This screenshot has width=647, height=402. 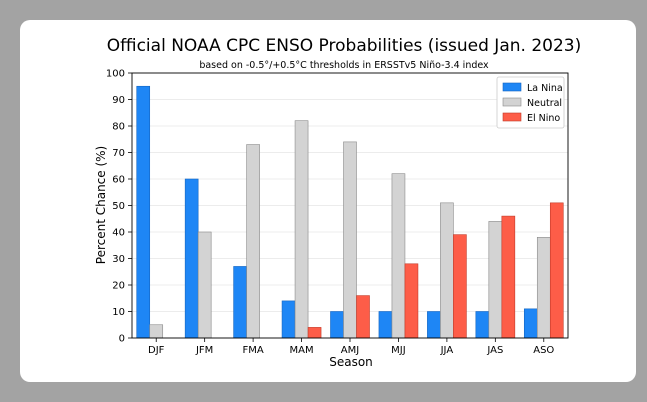 I want to click on bar-neutral-jfm, so click(x=204, y=285).